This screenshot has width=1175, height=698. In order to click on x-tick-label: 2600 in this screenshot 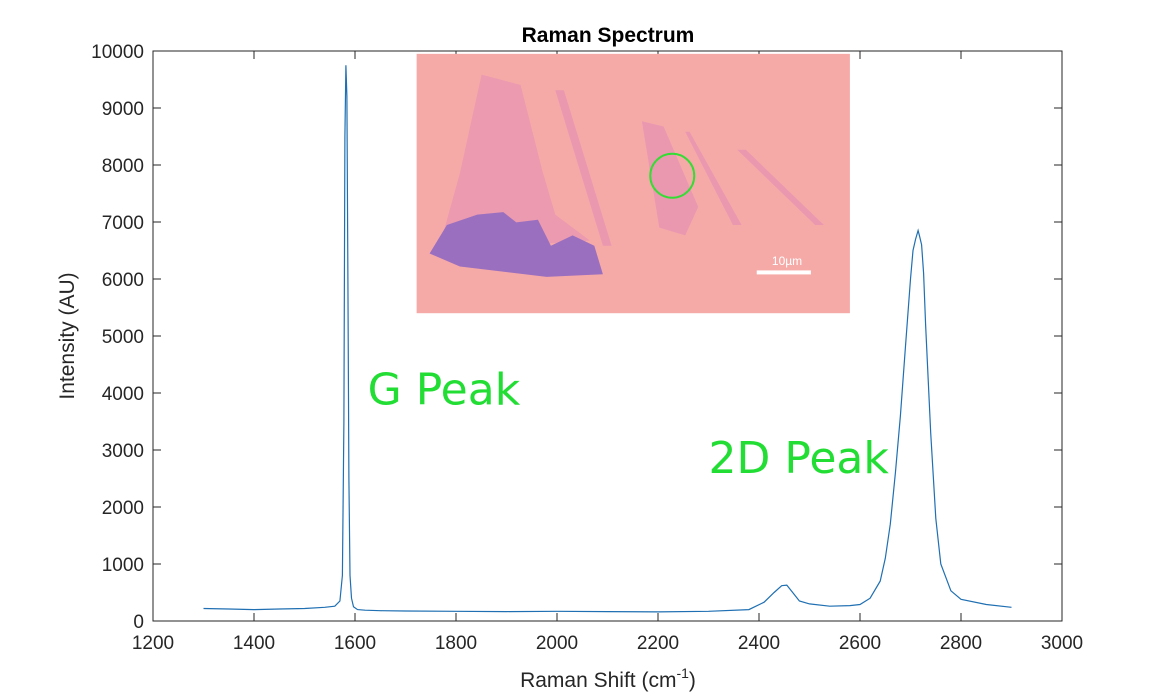, I will do `click(860, 643)`.